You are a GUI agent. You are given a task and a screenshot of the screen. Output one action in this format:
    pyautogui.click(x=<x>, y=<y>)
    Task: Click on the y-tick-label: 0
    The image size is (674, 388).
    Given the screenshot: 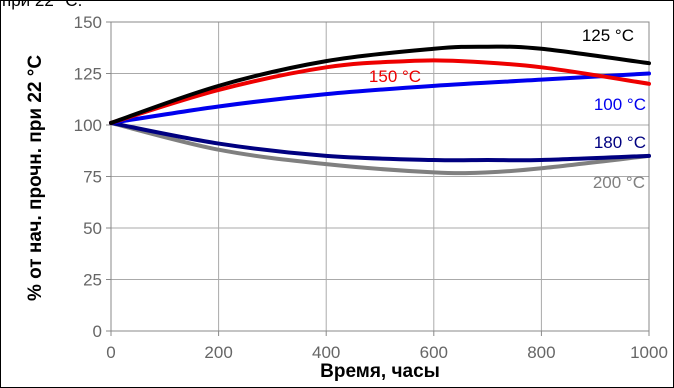 What is the action you would take?
    pyautogui.click(x=97, y=331)
    